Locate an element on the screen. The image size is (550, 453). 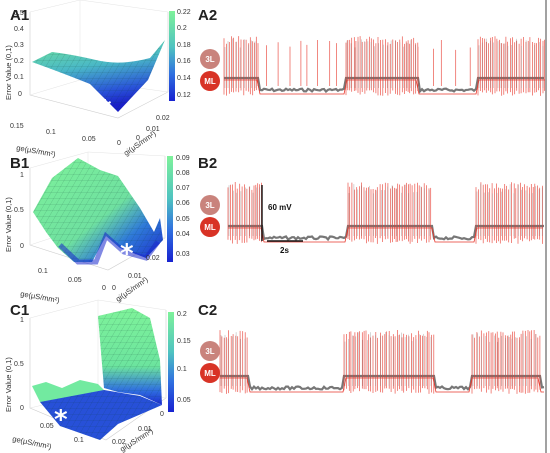
svg-text: 0.08 is located at coordinates (183, 173).